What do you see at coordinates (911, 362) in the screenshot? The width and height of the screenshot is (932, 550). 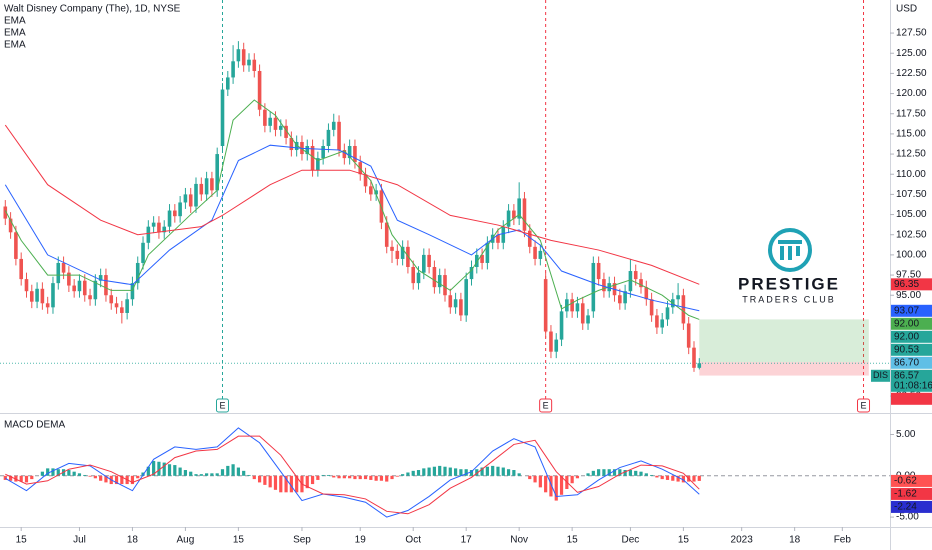 I see `position-label-bg` at bounding box center [911, 362].